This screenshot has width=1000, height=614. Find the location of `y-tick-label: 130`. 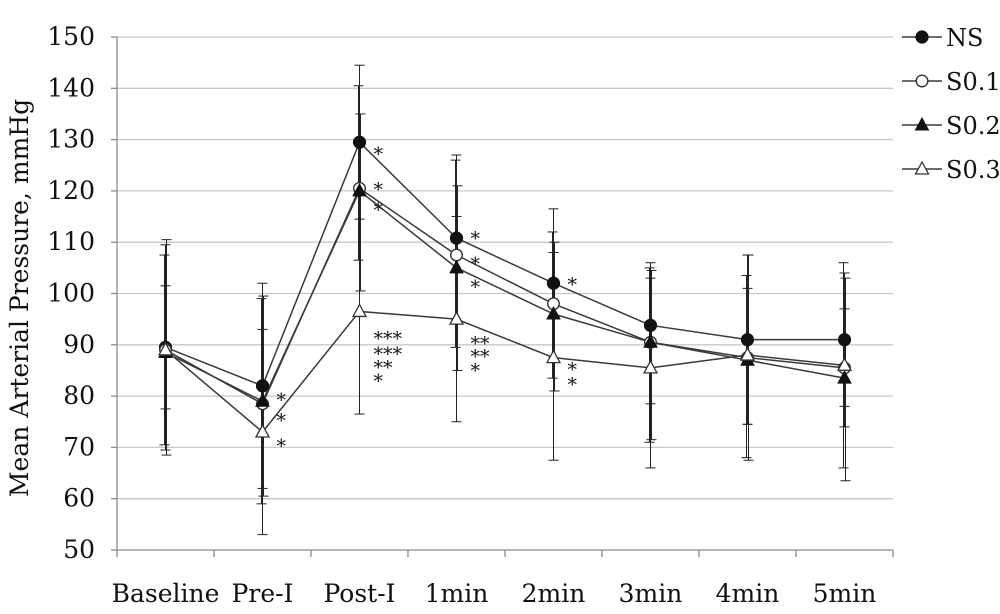

y-tick-label: 130 is located at coordinates (71, 139).